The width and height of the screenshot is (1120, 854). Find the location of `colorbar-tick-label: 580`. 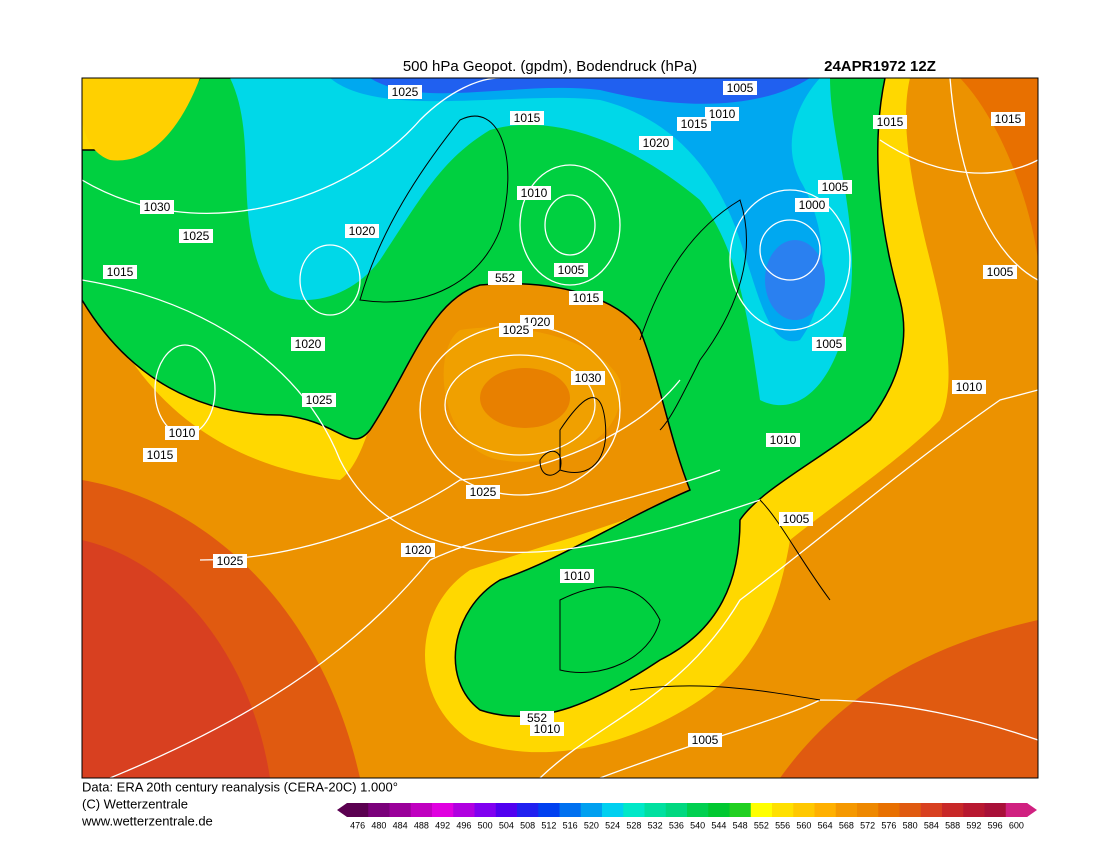

colorbar-tick-label: 580 is located at coordinates (910, 825).